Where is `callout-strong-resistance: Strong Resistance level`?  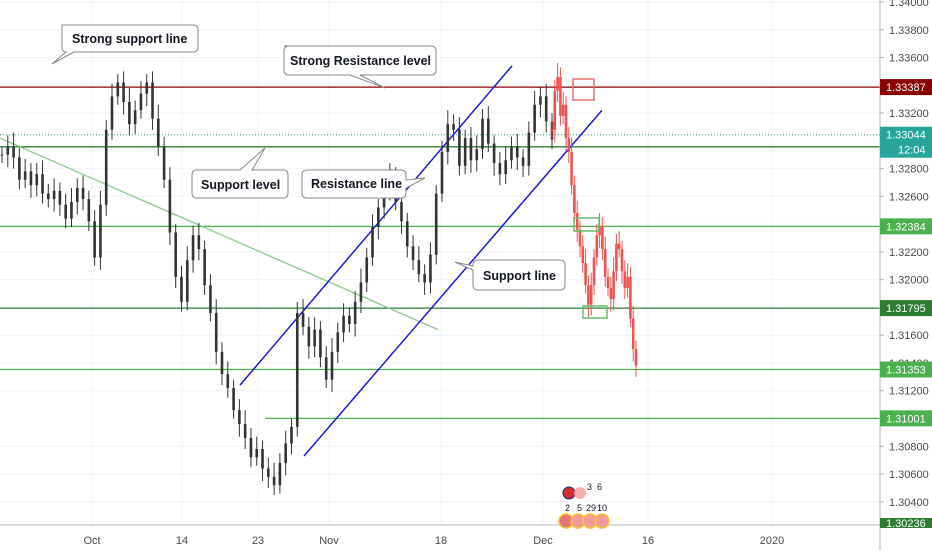 callout-strong-resistance: Strong Resistance level is located at coordinates (360, 67).